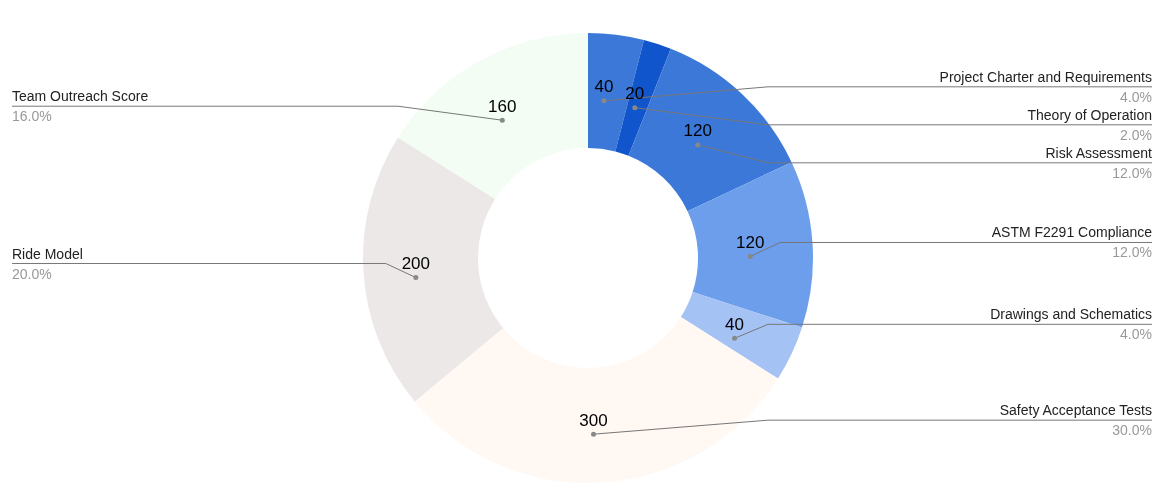 Image resolution: width=1164 pixels, height=498 pixels. What do you see at coordinates (1045, 76) in the screenshot?
I see `slice-label: Project Charter and Requirements` at bounding box center [1045, 76].